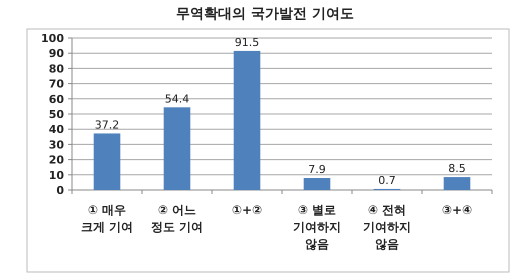 Image resolution: width=520 pixels, height=280 pixels. What do you see at coordinates (317, 169) in the screenshot?
I see `data-label: 7.9` at bounding box center [317, 169].